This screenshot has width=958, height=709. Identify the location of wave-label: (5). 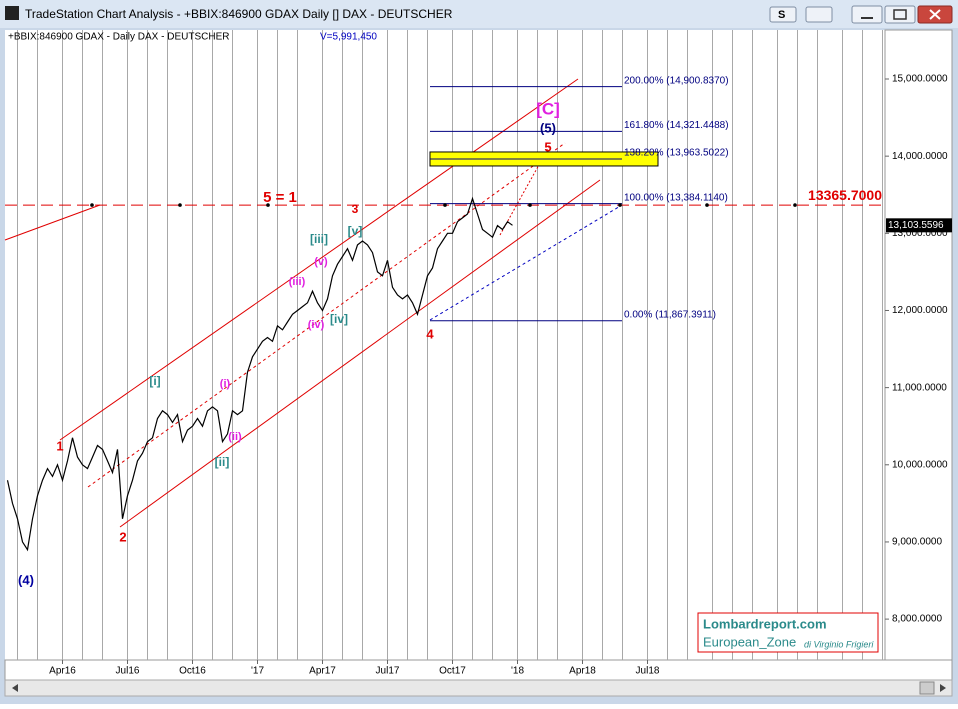
(548, 127).